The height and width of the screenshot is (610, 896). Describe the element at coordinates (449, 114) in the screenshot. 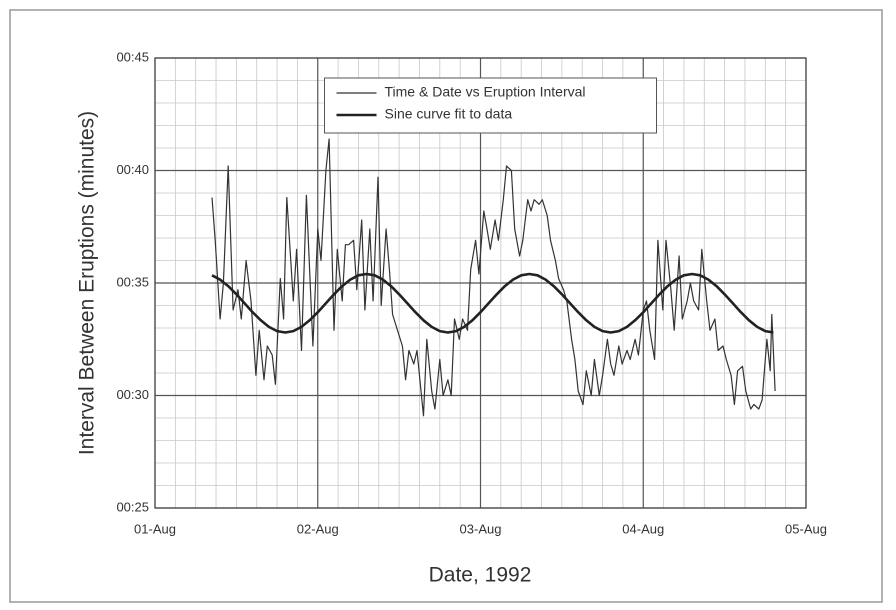

I see `legend-label: Sine curve fit to data` at that location.